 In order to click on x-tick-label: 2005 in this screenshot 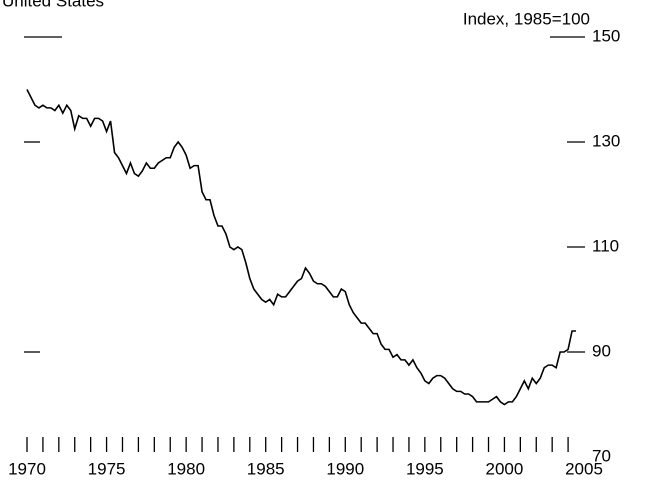, I will do `click(584, 468)`.